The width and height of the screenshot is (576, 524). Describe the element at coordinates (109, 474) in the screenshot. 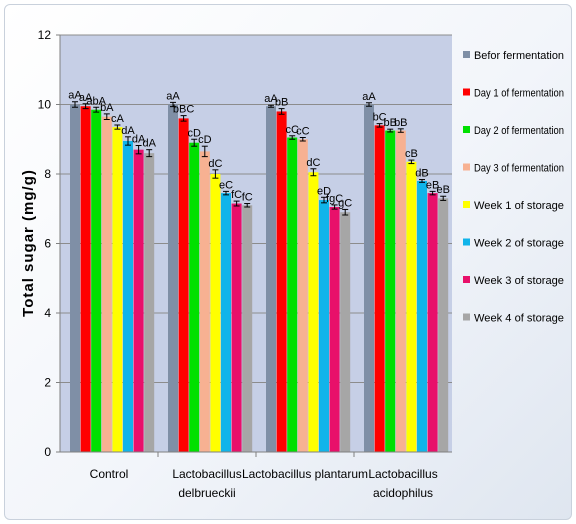

I see `x-tick-label: Control` at that location.